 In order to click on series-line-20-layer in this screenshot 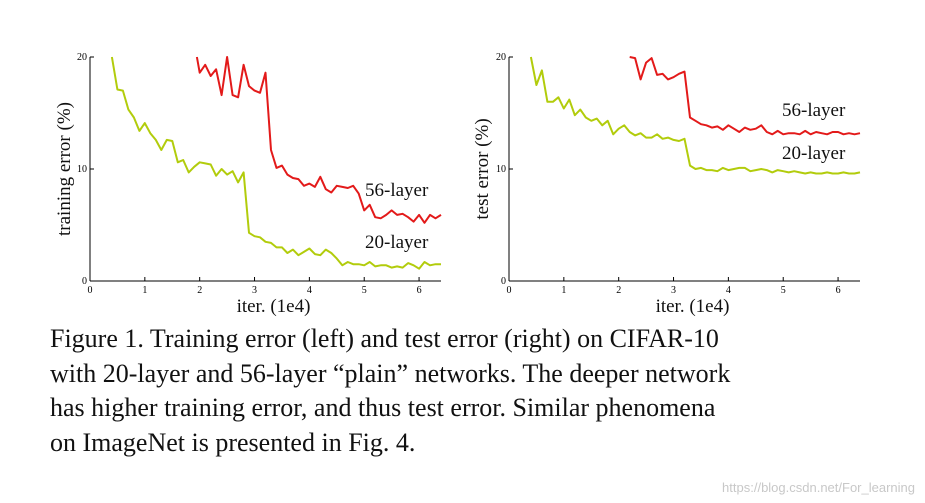, I will do `click(695, 115)`.